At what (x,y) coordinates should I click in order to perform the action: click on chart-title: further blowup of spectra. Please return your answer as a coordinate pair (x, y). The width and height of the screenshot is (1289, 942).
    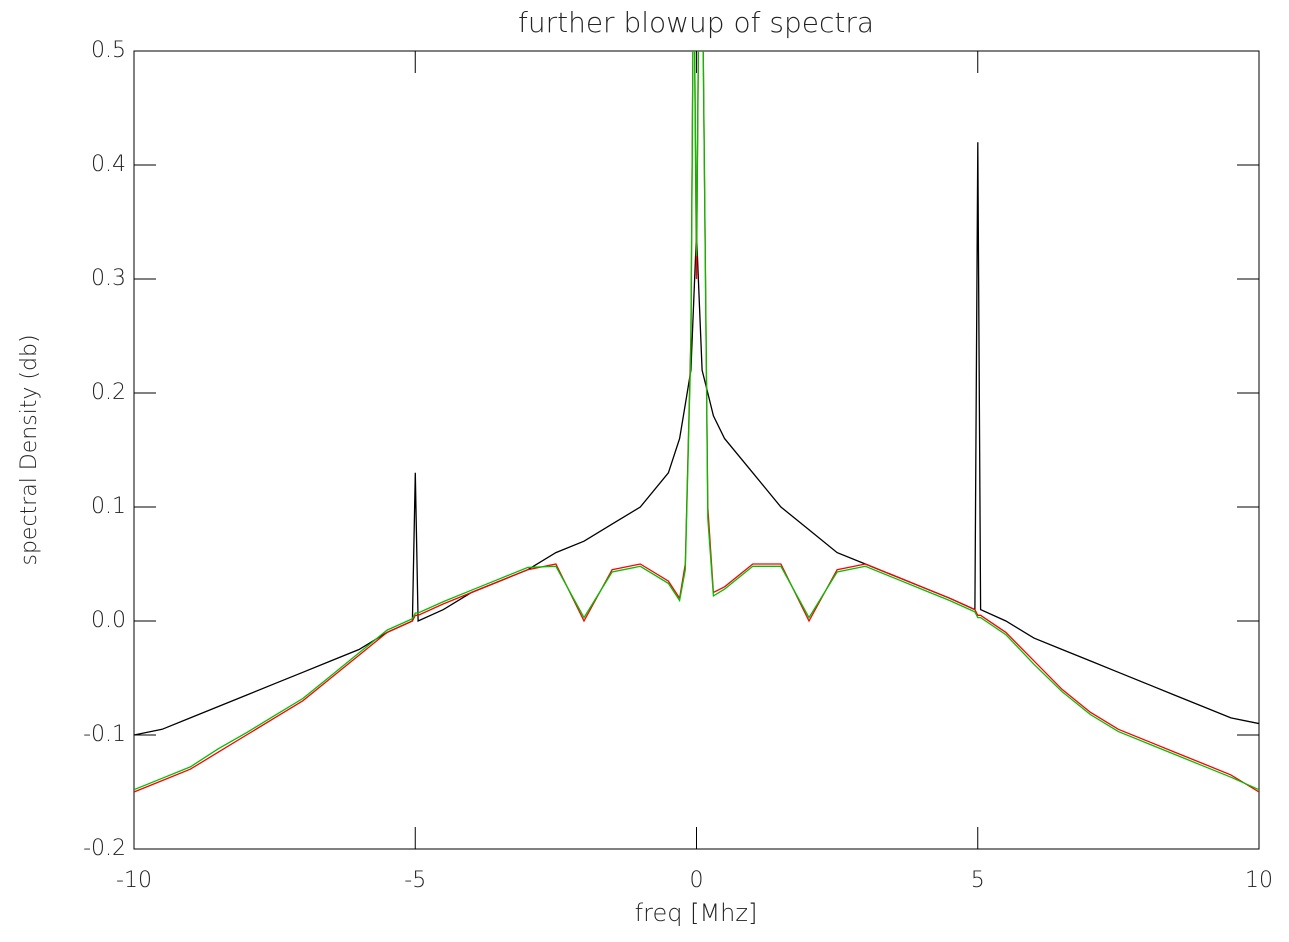
    Looking at the image, I should click on (696, 22).